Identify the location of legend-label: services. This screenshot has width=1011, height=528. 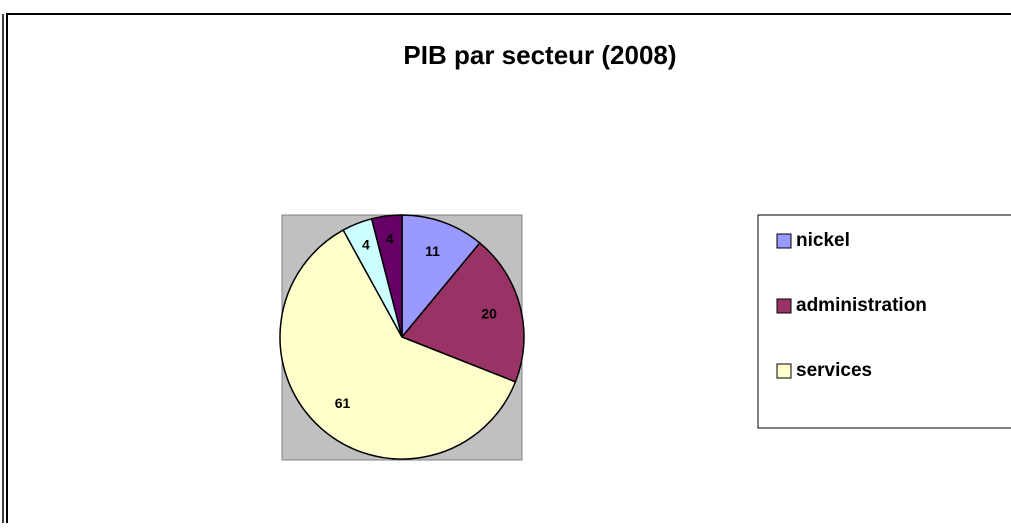
(834, 370).